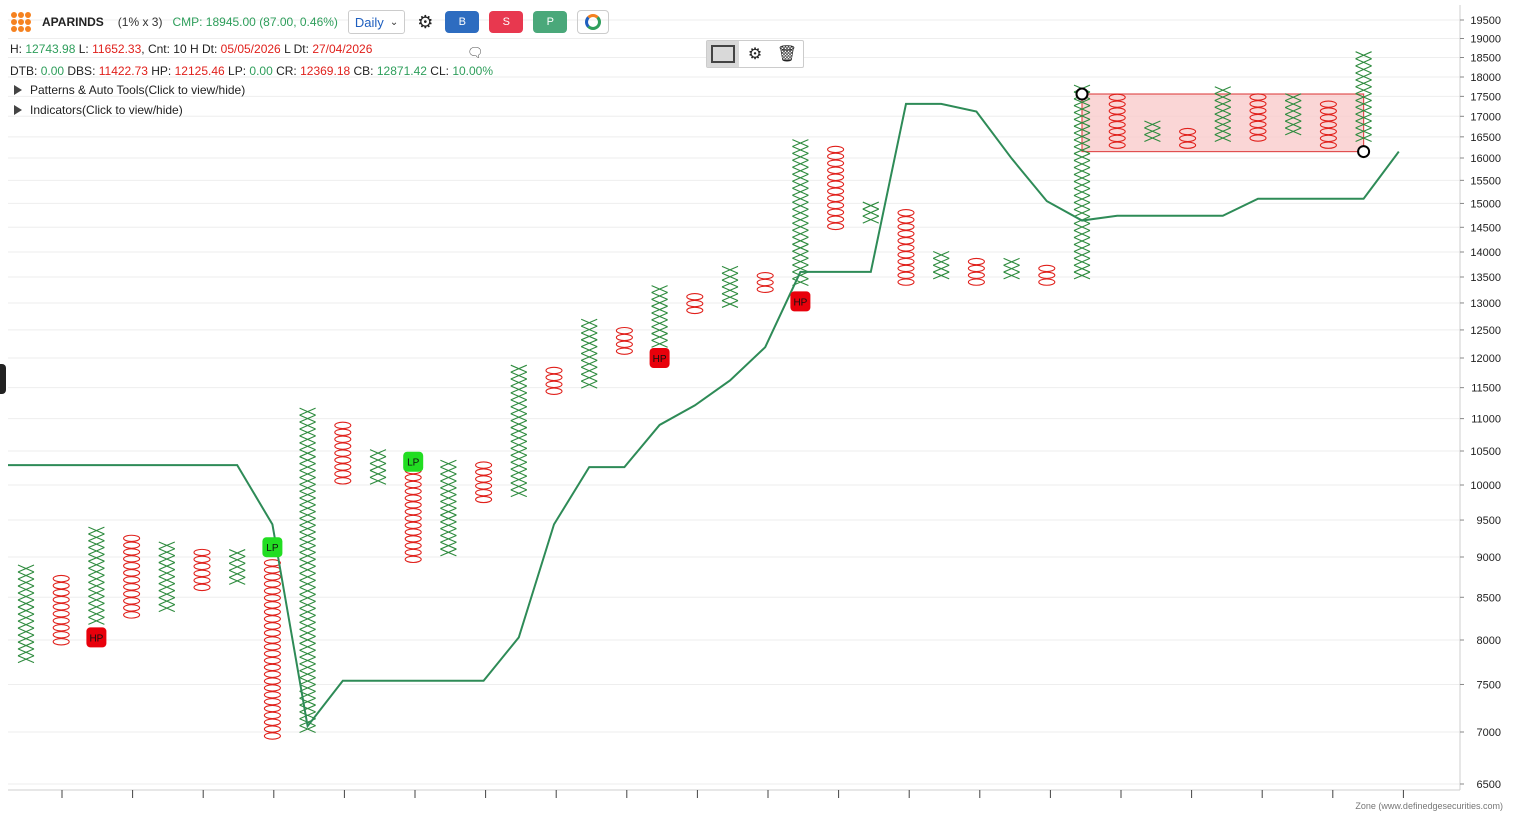  Describe the element at coordinates (462, 22) in the screenshot. I see `buy-button: B` at that location.